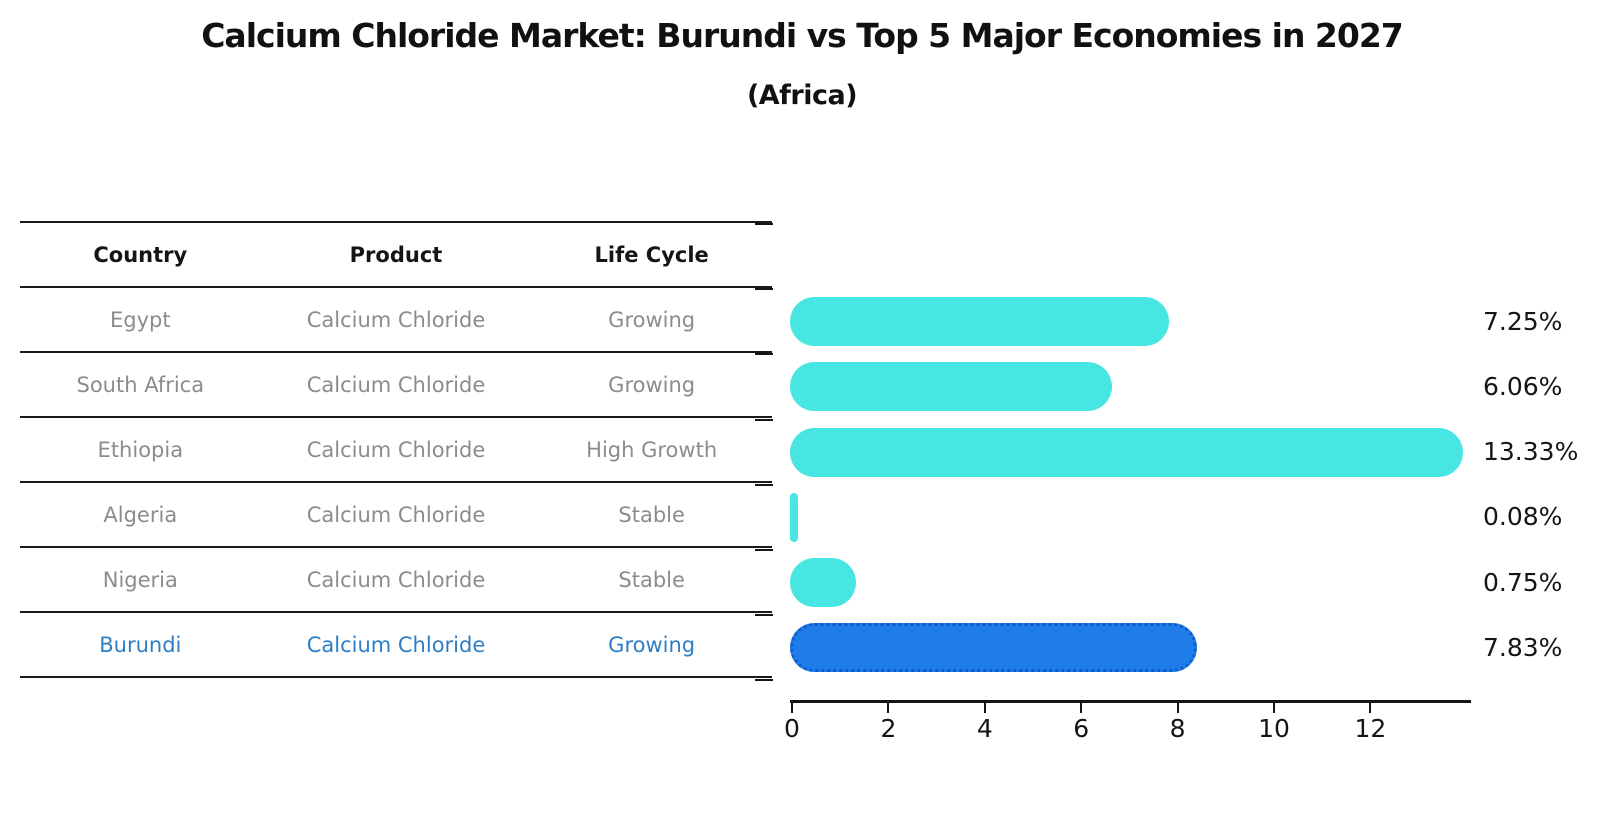  What do you see at coordinates (140, 644) in the screenshot?
I see `cell-country: Burundi` at bounding box center [140, 644].